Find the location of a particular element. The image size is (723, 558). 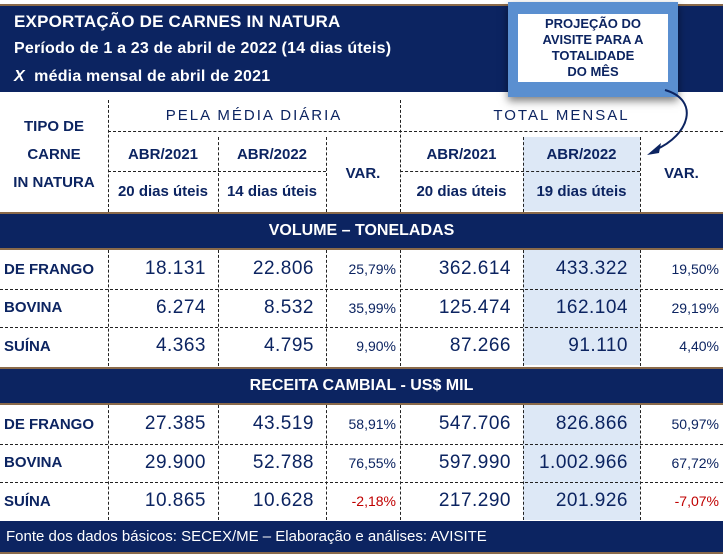

variation-cell: -7,07% is located at coordinates (696, 501).